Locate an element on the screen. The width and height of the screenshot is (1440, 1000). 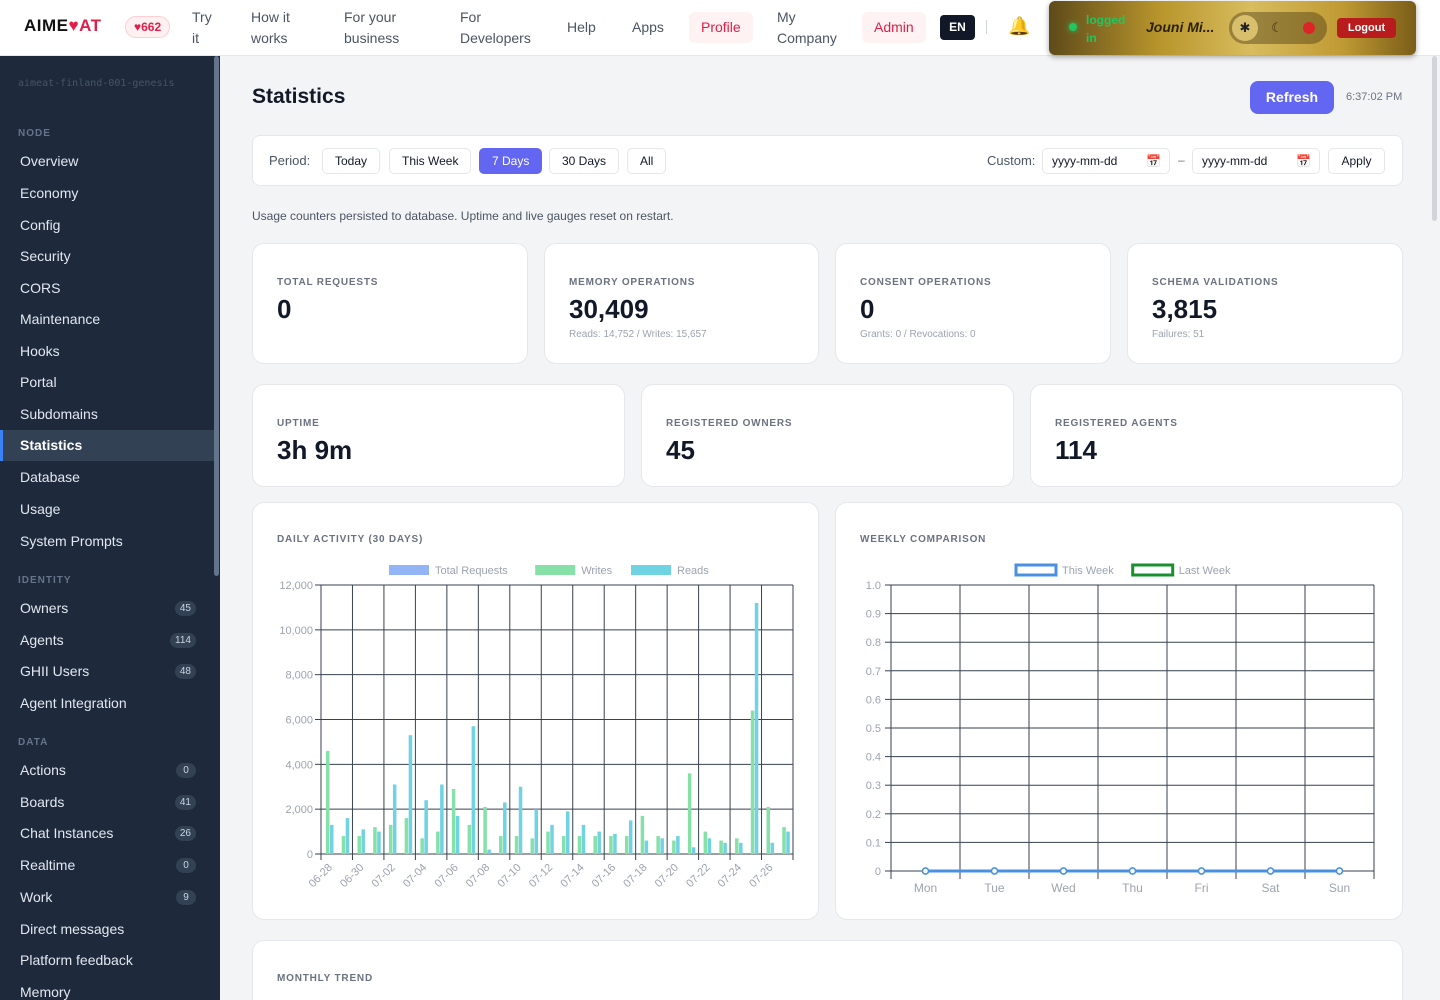
sidebar-item-direct-messages: Direct messages is located at coordinates (72, 929).